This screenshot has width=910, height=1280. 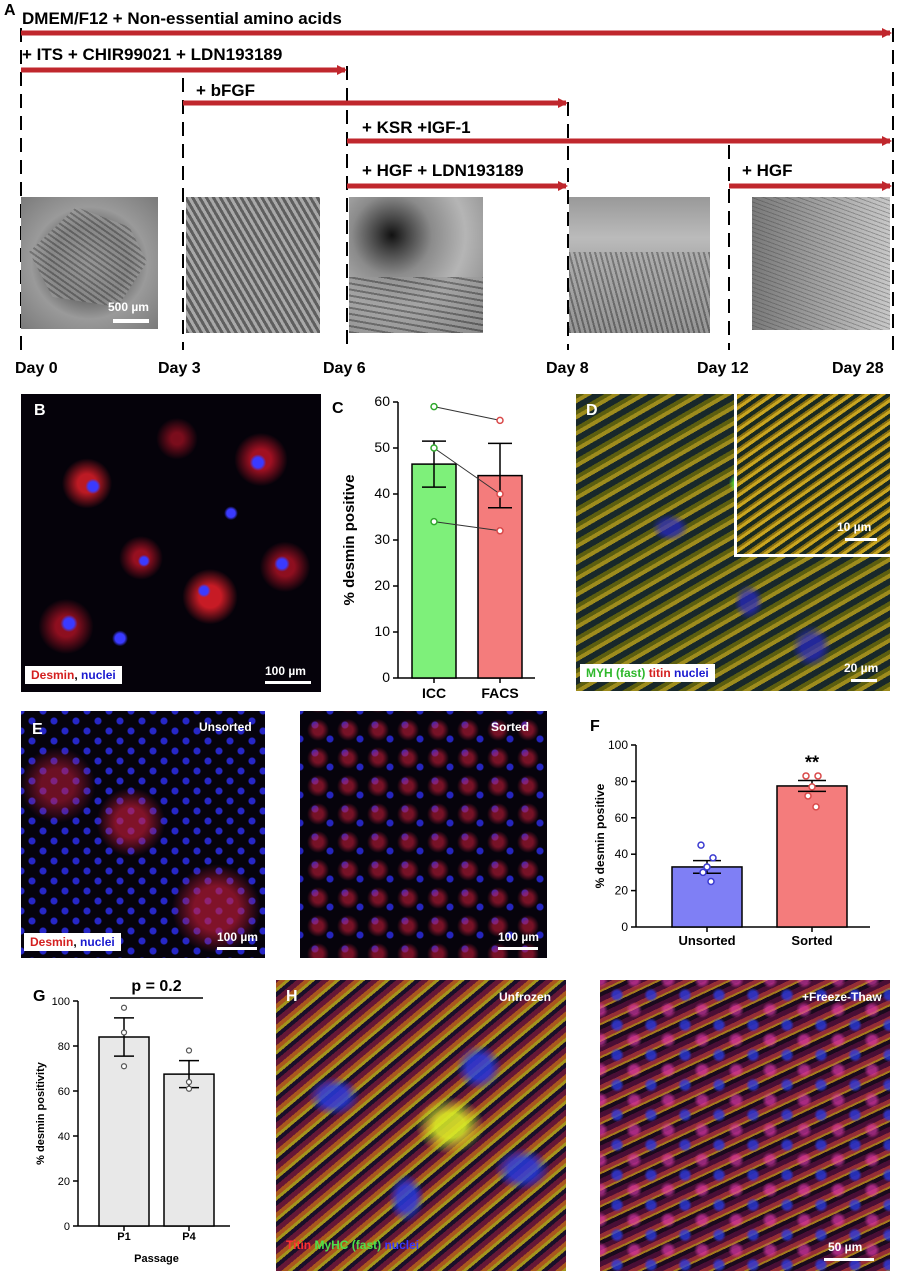 What do you see at coordinates (182, 18) in the screenshot?
I see `arrow-label-base: DMEM/F12 + Non-essential amino acids` at bounding box center [182, 18].